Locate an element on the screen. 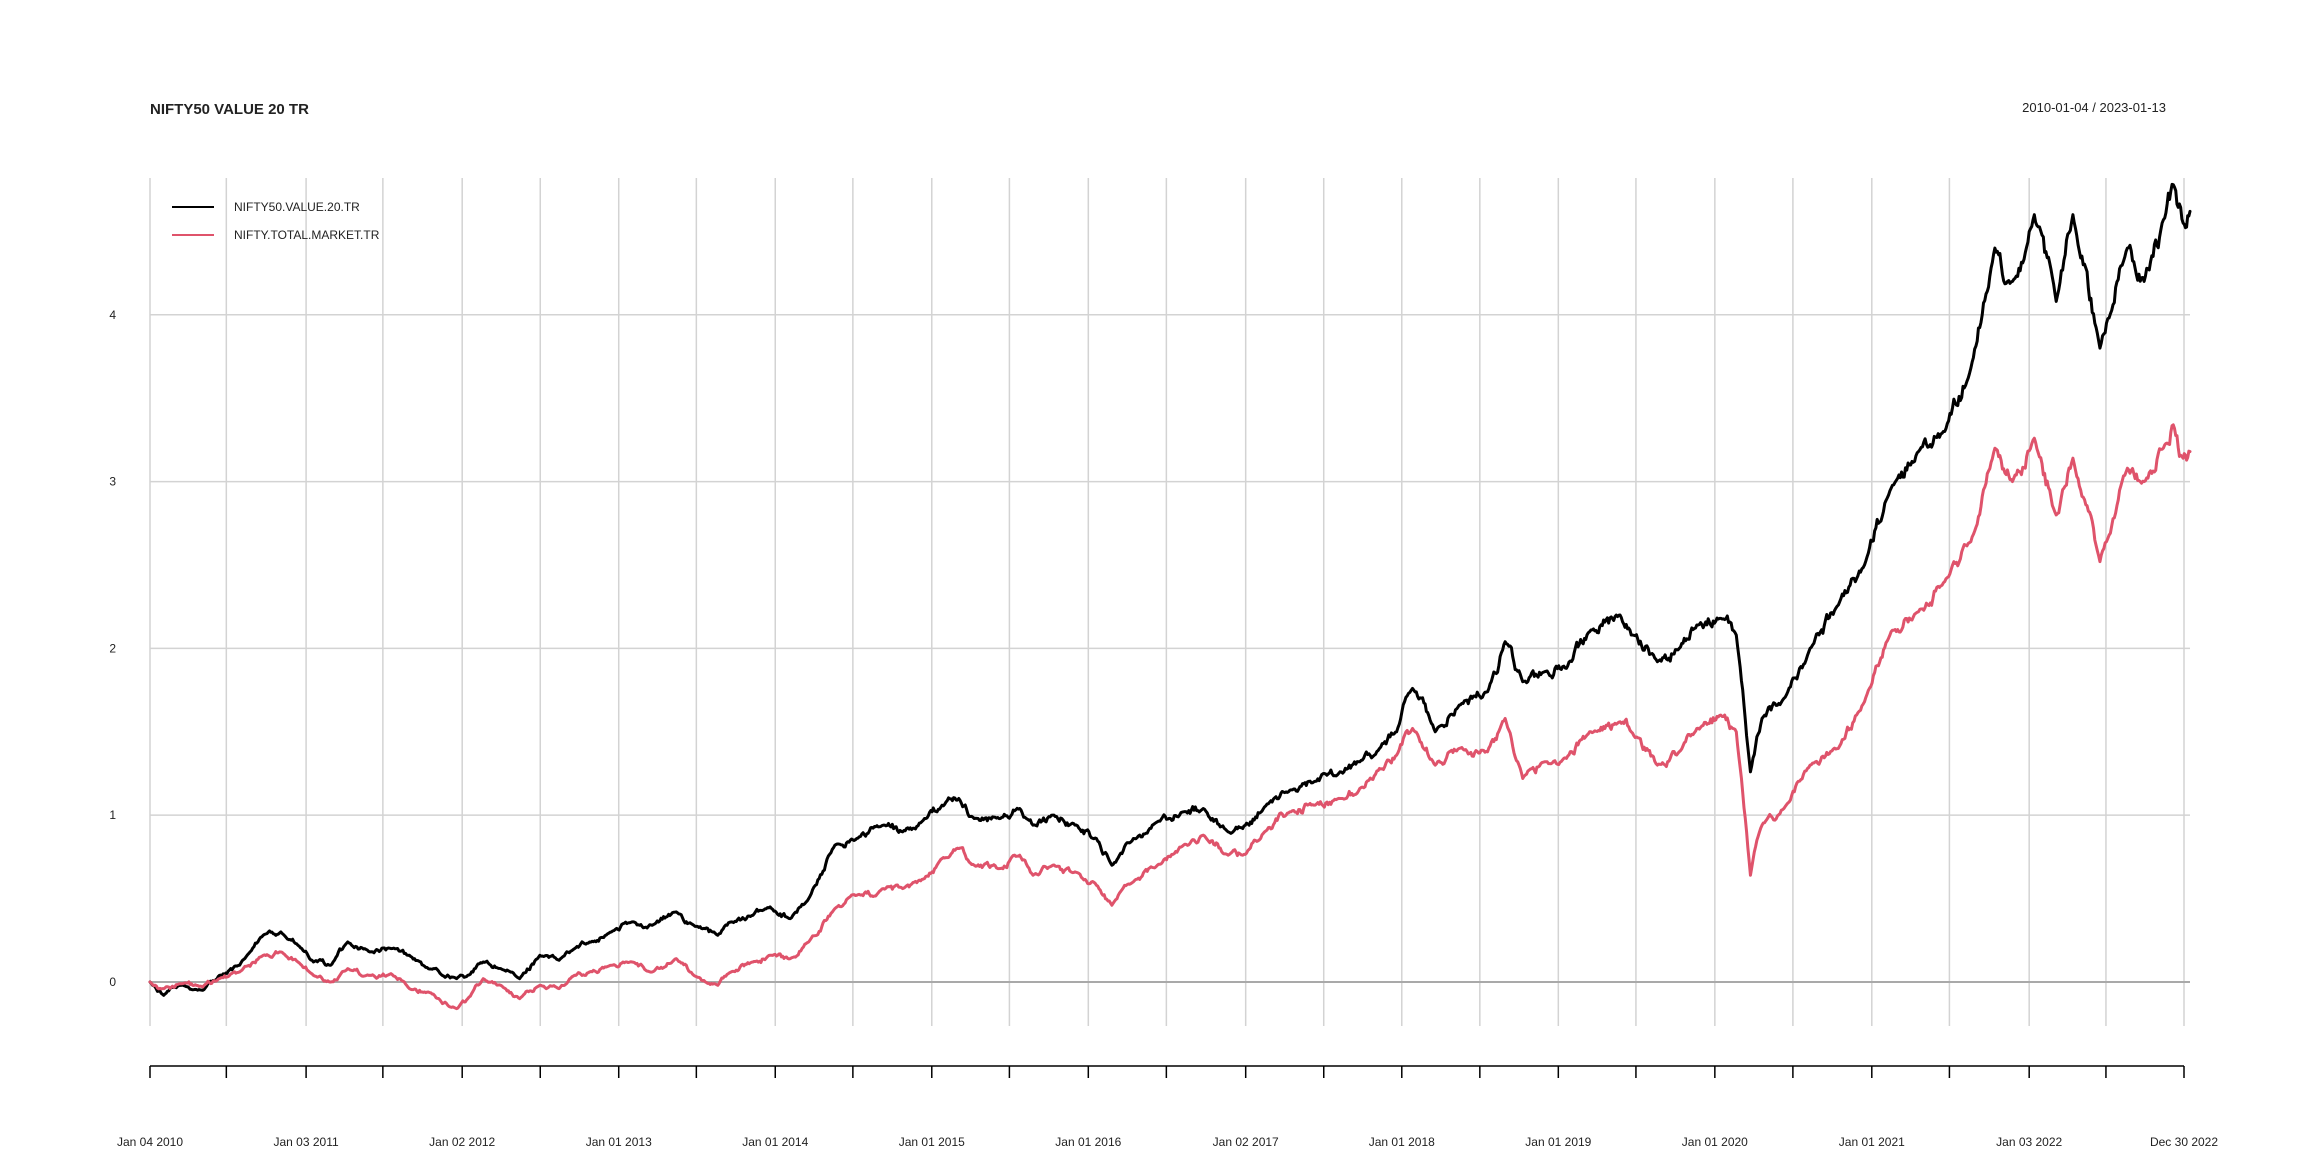 The height and width of the screenshot is (1152, 2304). x-tick-label: Jan 01 2018 is located at coordinates (1402, 1142).